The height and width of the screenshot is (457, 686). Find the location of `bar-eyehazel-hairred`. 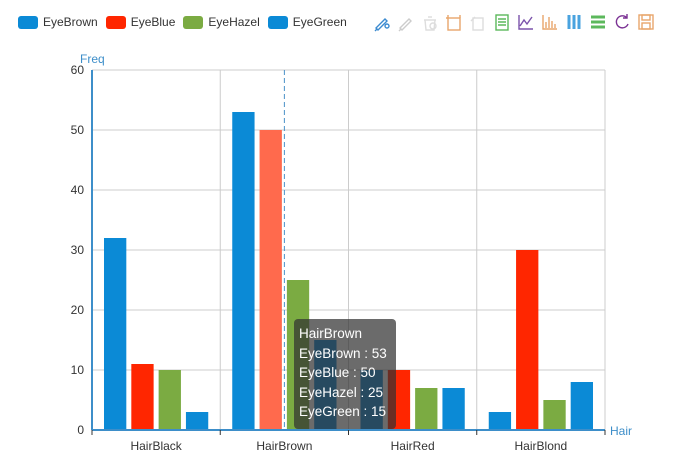

bar-eyehazel-hairred is located at coordinates (426, 409).